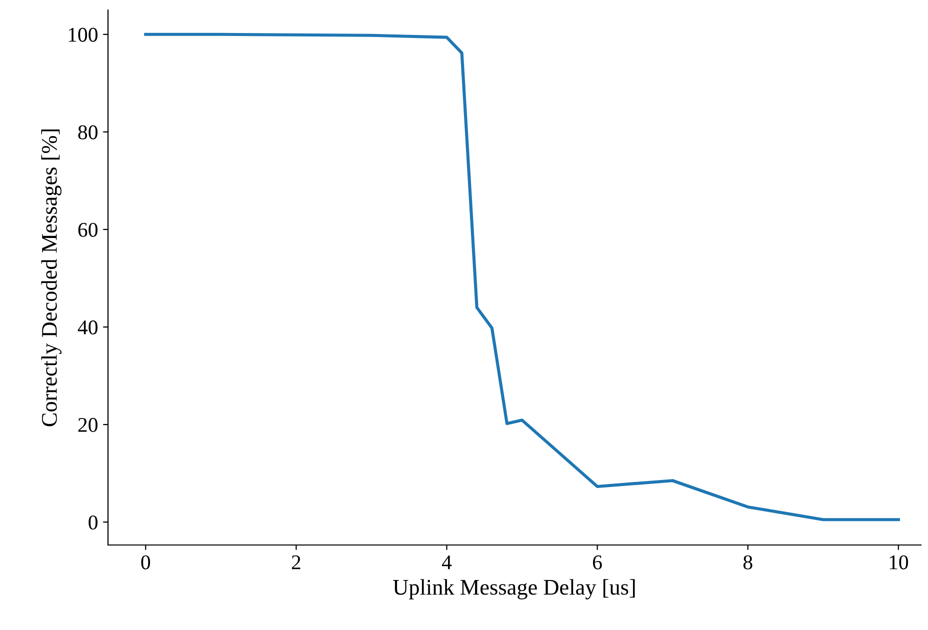  What do you see at coordinates (51, 278) in the screenshot?
I see `y-axis-title: Correctly Decoded Messages [%]` at bounding box center [51, 278].